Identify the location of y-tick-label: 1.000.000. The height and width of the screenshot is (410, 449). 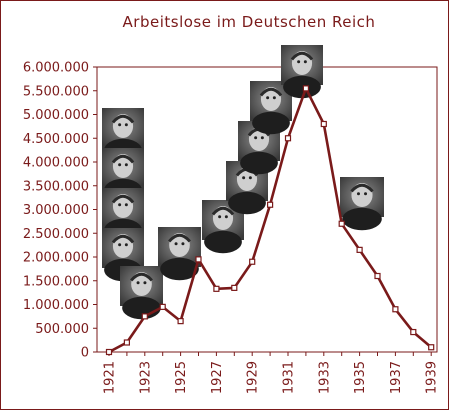
(56, 305).